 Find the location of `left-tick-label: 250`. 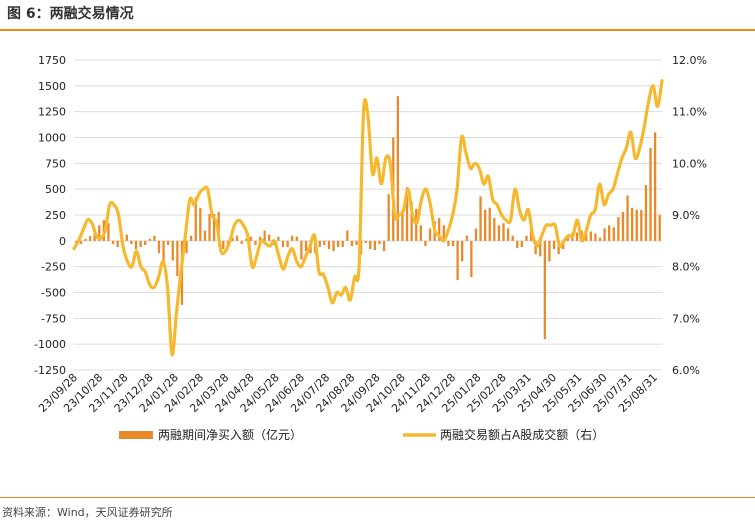

left-tick-label: 250 is located at coordinates (55, 215).